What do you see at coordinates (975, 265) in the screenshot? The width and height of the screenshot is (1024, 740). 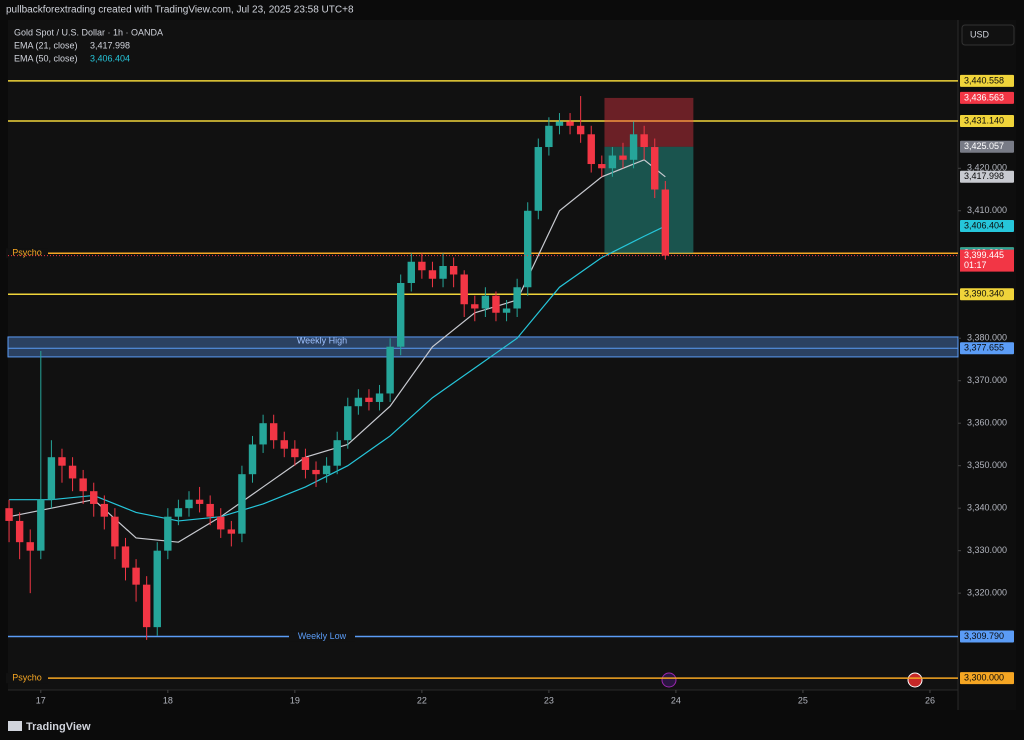 I see `countdown: 01:17` at bounding box center [975, 265].